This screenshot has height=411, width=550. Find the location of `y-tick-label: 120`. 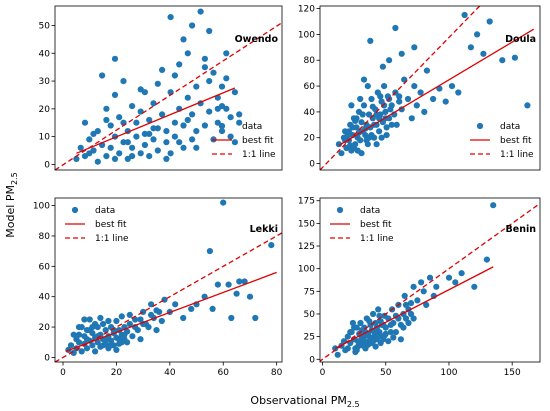

y-tick-label: 120 is located at coordinates (306, 10).